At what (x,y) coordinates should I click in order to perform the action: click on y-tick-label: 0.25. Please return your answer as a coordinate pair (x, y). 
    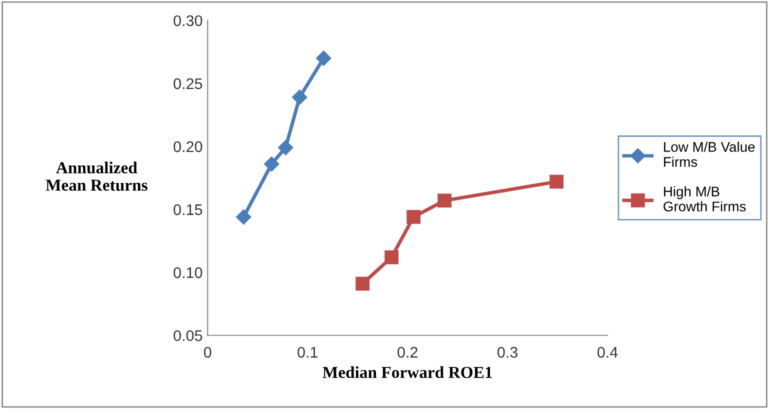
    Looking at the image, I should click on (188, 84).